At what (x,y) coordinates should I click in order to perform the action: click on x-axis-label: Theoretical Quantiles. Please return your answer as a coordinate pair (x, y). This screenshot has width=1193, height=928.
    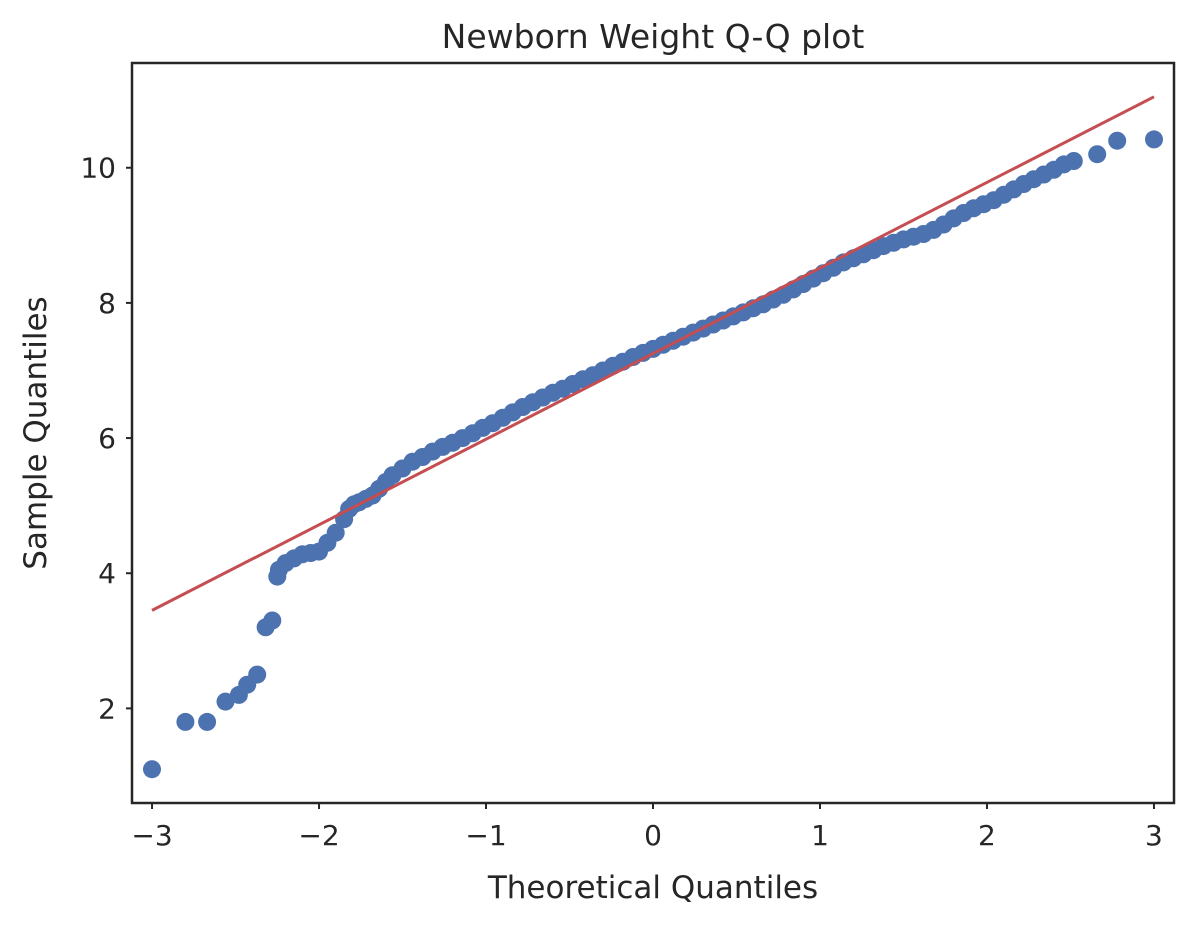
    Looking at the image, I should click on (652, 888).